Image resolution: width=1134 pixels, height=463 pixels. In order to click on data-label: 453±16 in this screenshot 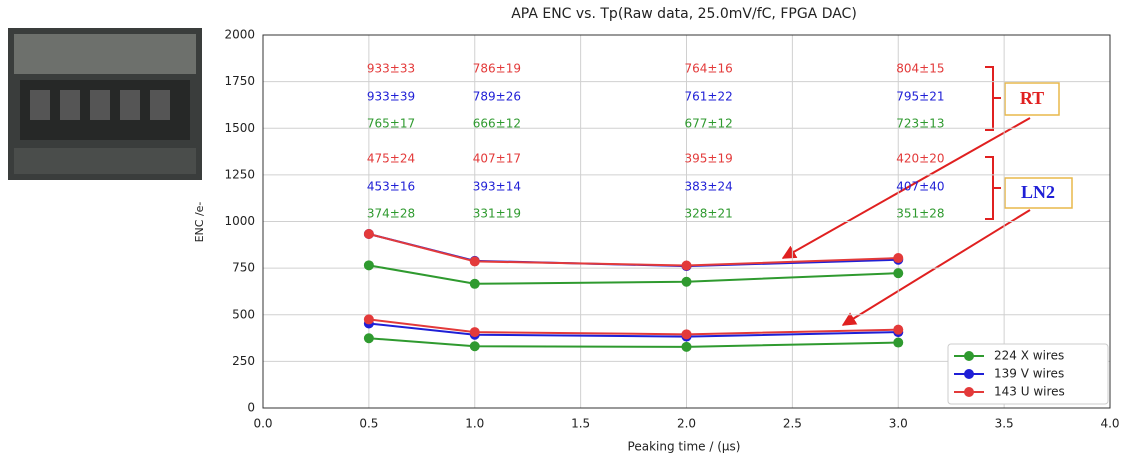, I will do `click(391, 187)`.